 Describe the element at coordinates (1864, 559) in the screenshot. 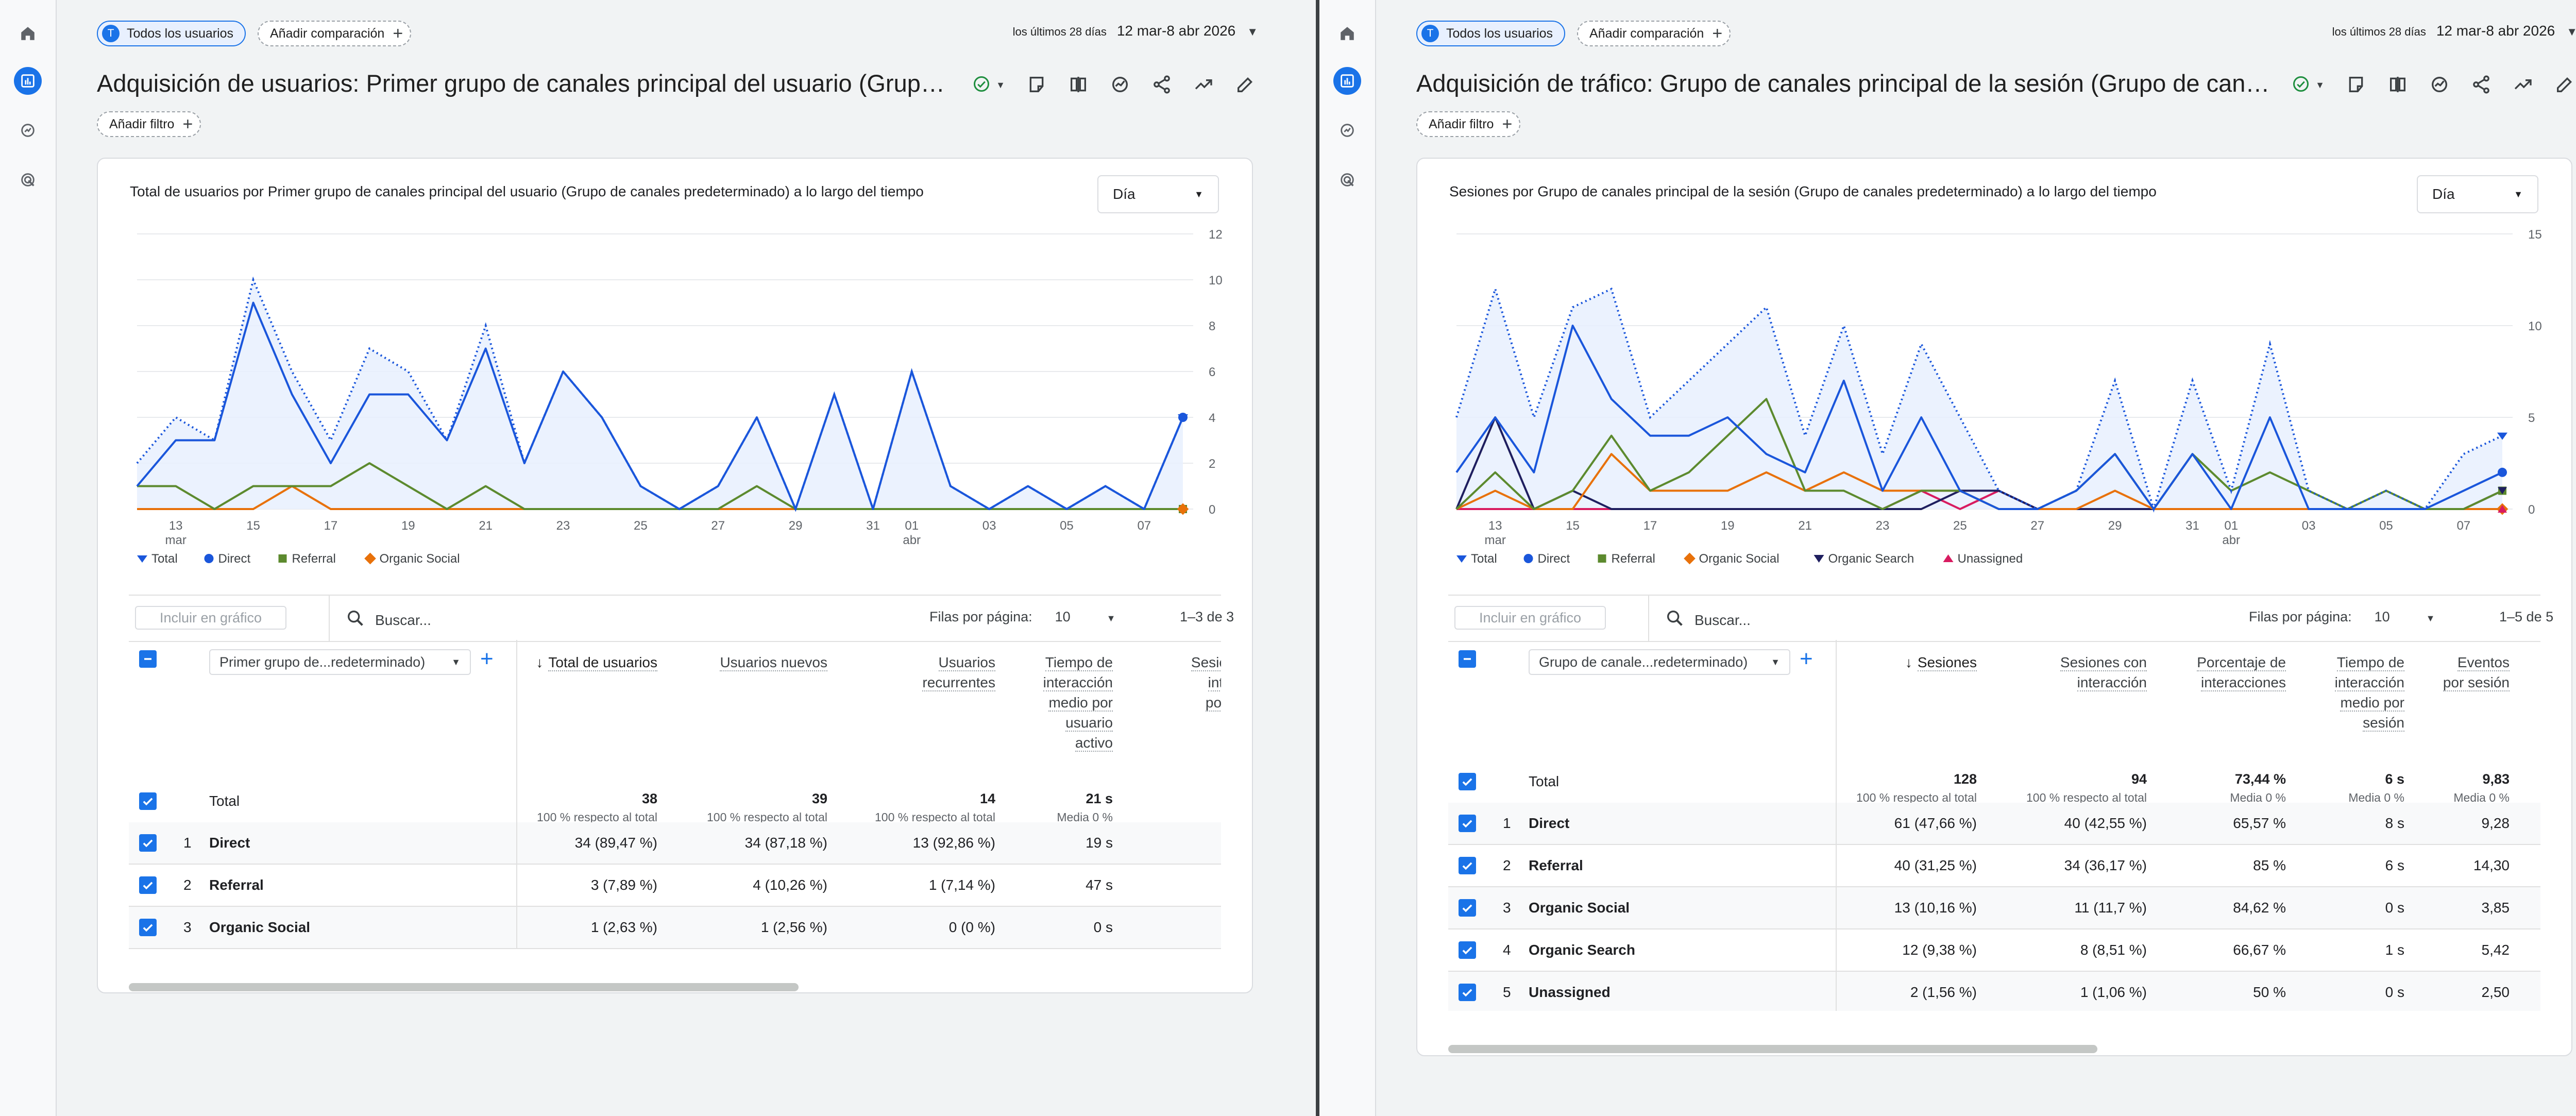

I see `legend-item-organic-search: Organic Search` at that location.